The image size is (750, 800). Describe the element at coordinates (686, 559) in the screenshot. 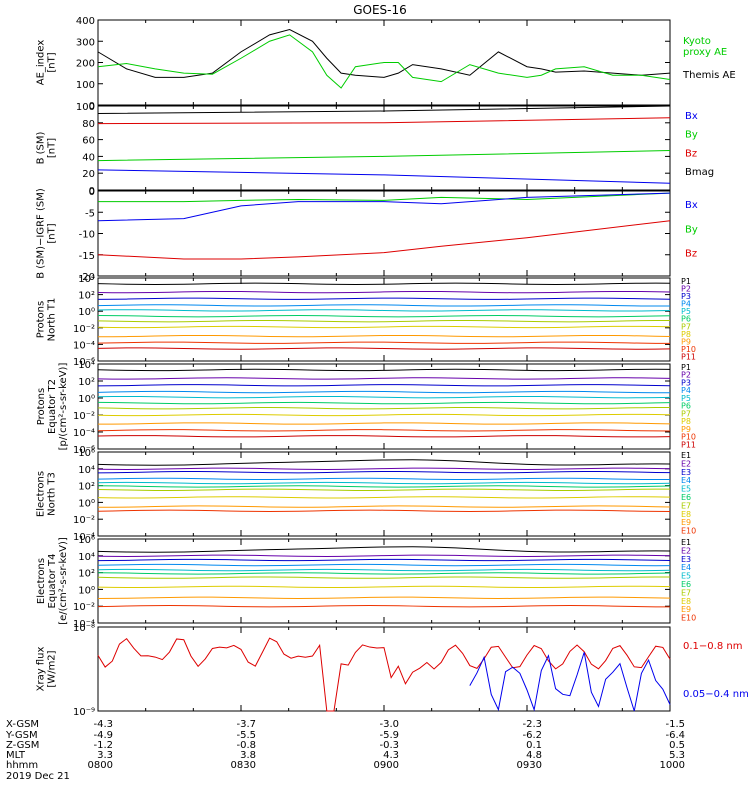

I see `legend-entry: E3` at that location.